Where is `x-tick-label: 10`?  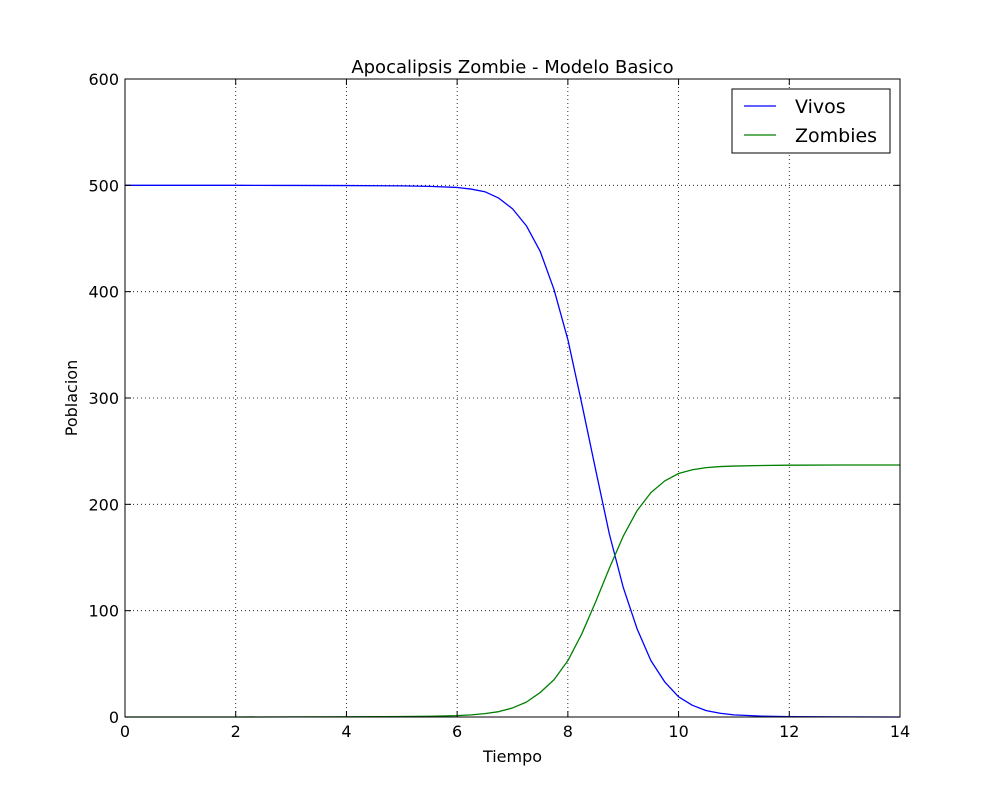 x-tick-label: 10 is located at coordinates (678, 731).